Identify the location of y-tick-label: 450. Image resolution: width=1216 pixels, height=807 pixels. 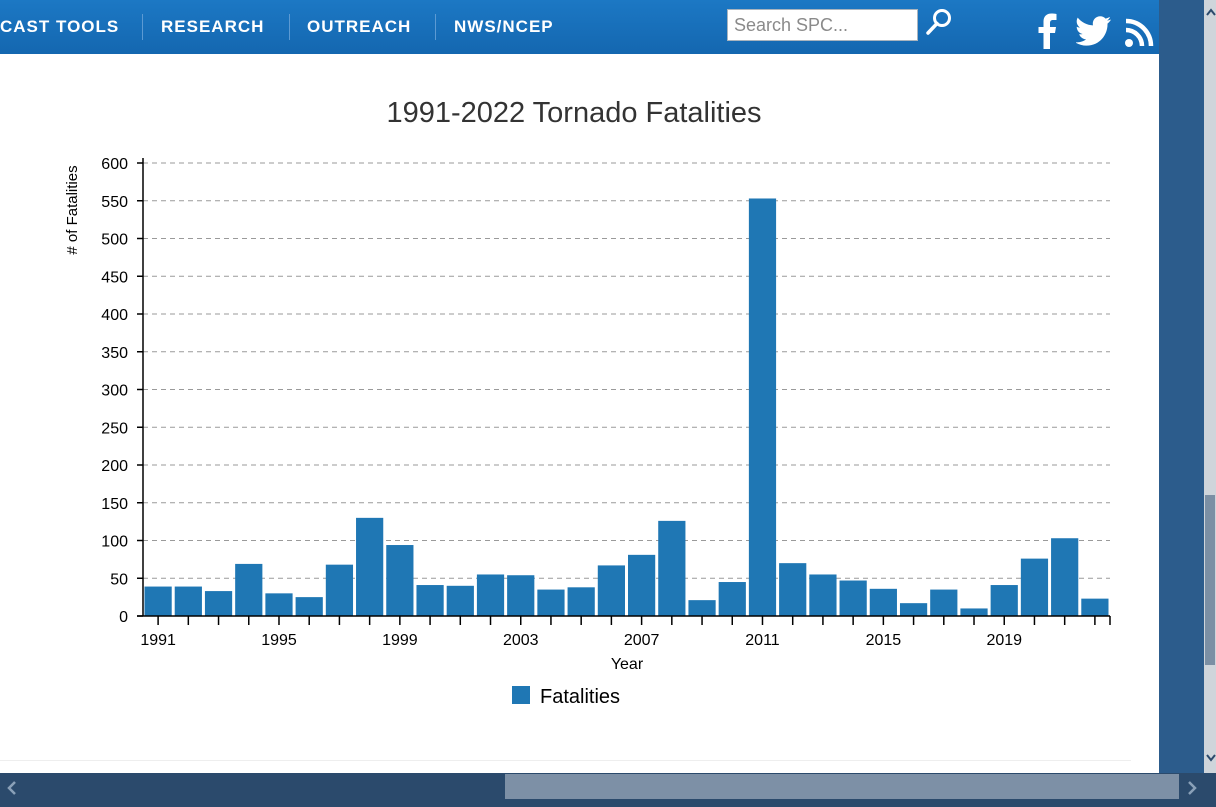
(114, 277).